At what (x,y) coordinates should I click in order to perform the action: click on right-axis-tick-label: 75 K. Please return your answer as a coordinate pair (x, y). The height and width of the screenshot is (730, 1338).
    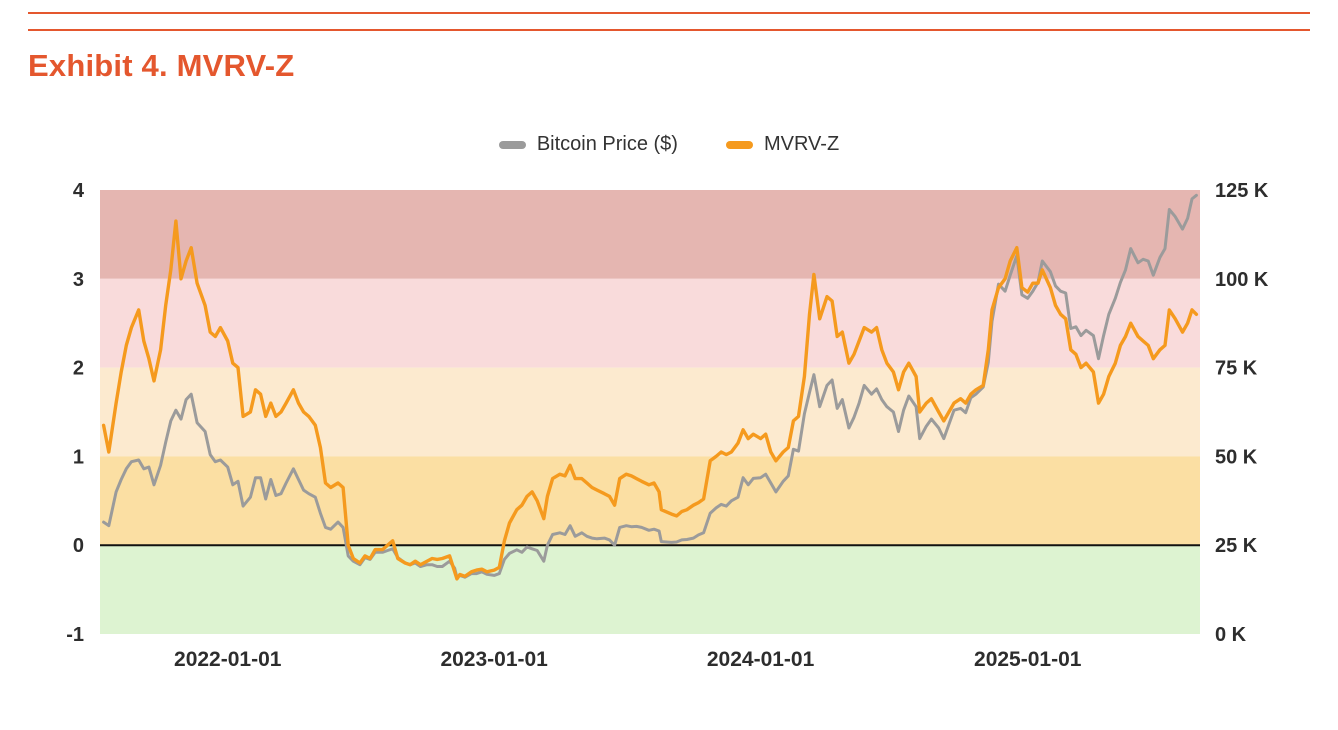
    Looking at the image, I should click on (1236, 369).